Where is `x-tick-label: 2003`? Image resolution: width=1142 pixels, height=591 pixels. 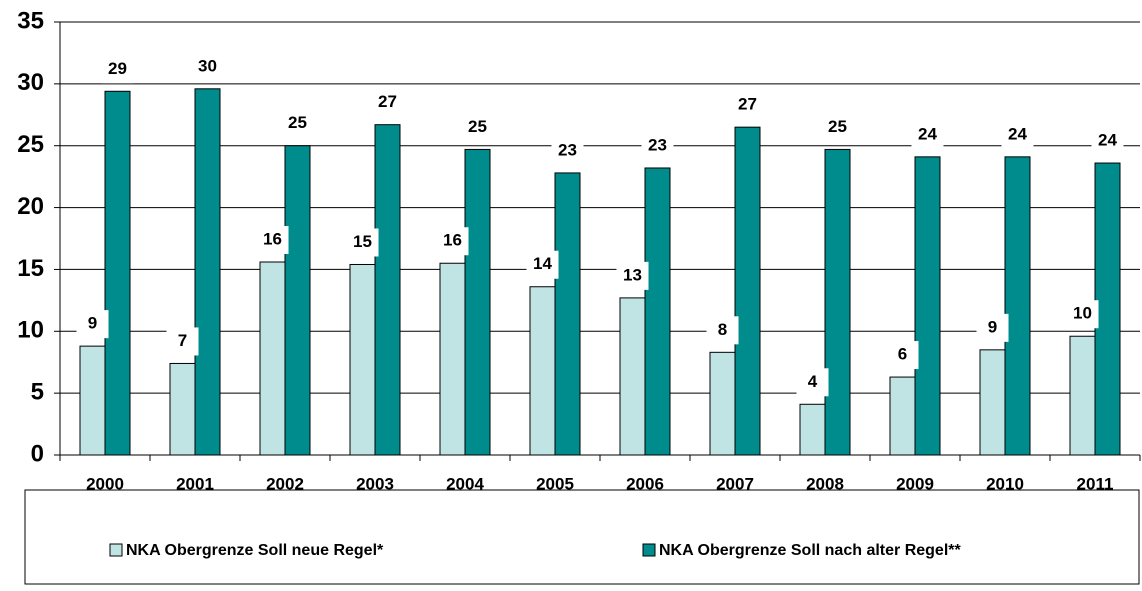
x-tick-label: 2003 is located at coordinates (375, 483).